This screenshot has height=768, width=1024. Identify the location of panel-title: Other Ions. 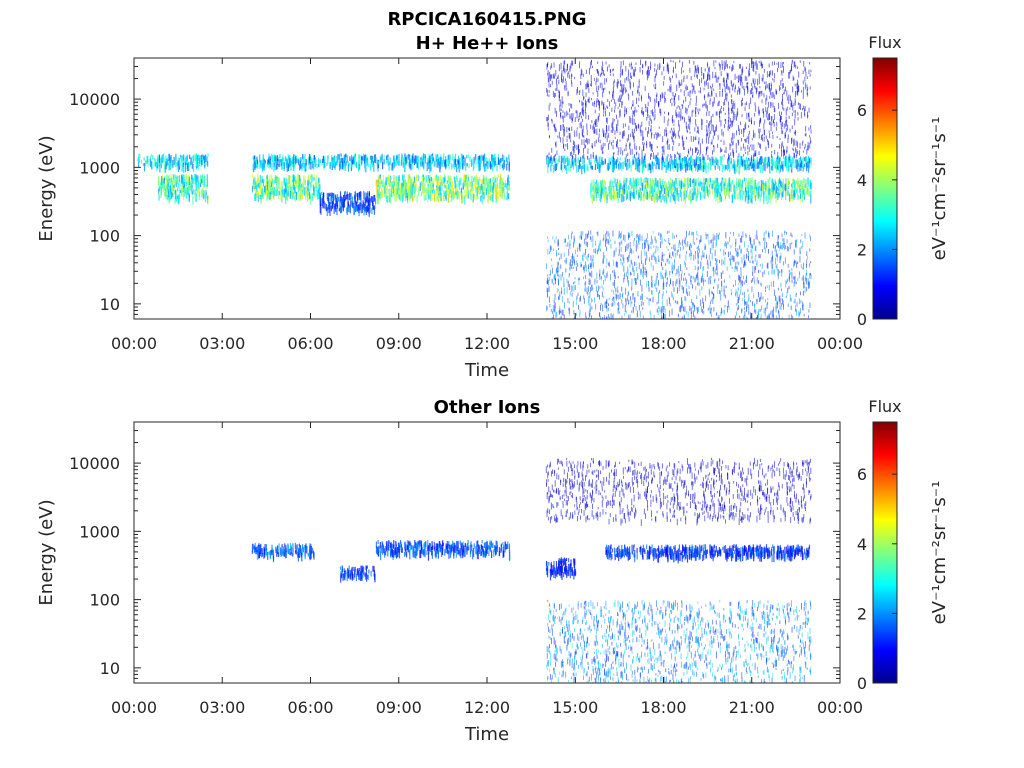
(487, 407).